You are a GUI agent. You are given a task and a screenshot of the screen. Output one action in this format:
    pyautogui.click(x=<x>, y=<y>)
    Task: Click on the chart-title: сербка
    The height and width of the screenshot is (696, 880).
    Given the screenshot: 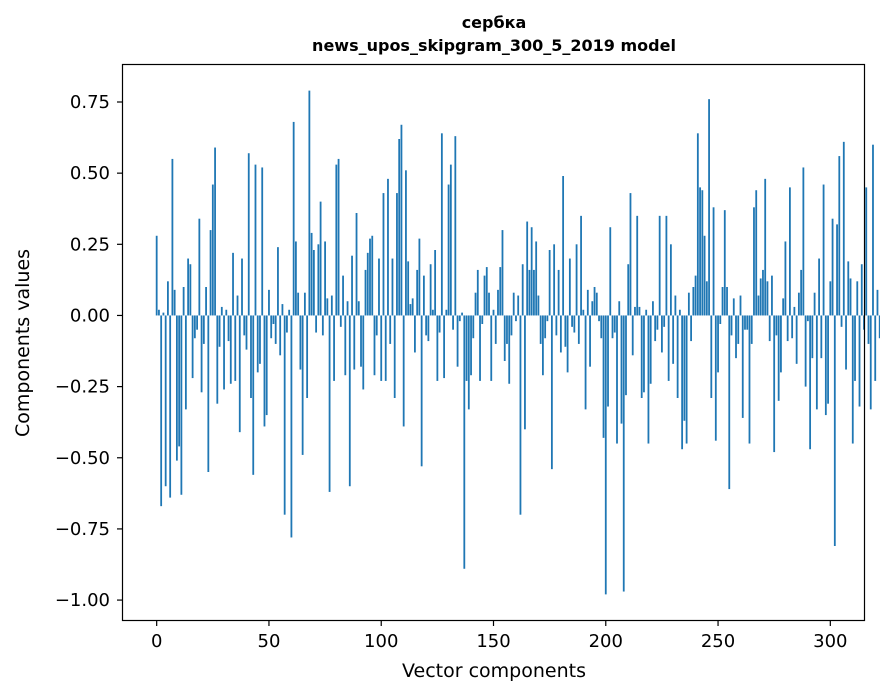 What is the action you would take?
    pyautogui.click(x=494, y=22)
    